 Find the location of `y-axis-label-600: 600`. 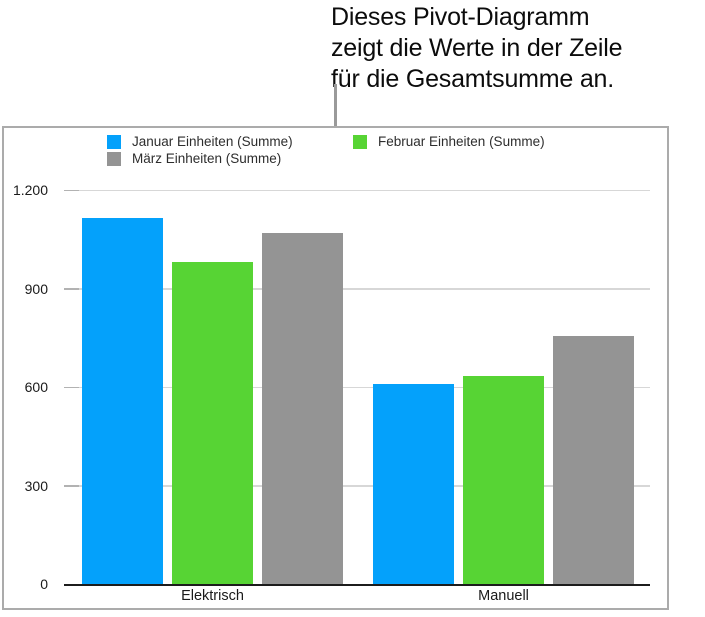

y-axis-label-600: 600 is located at coordinates (36, 387).